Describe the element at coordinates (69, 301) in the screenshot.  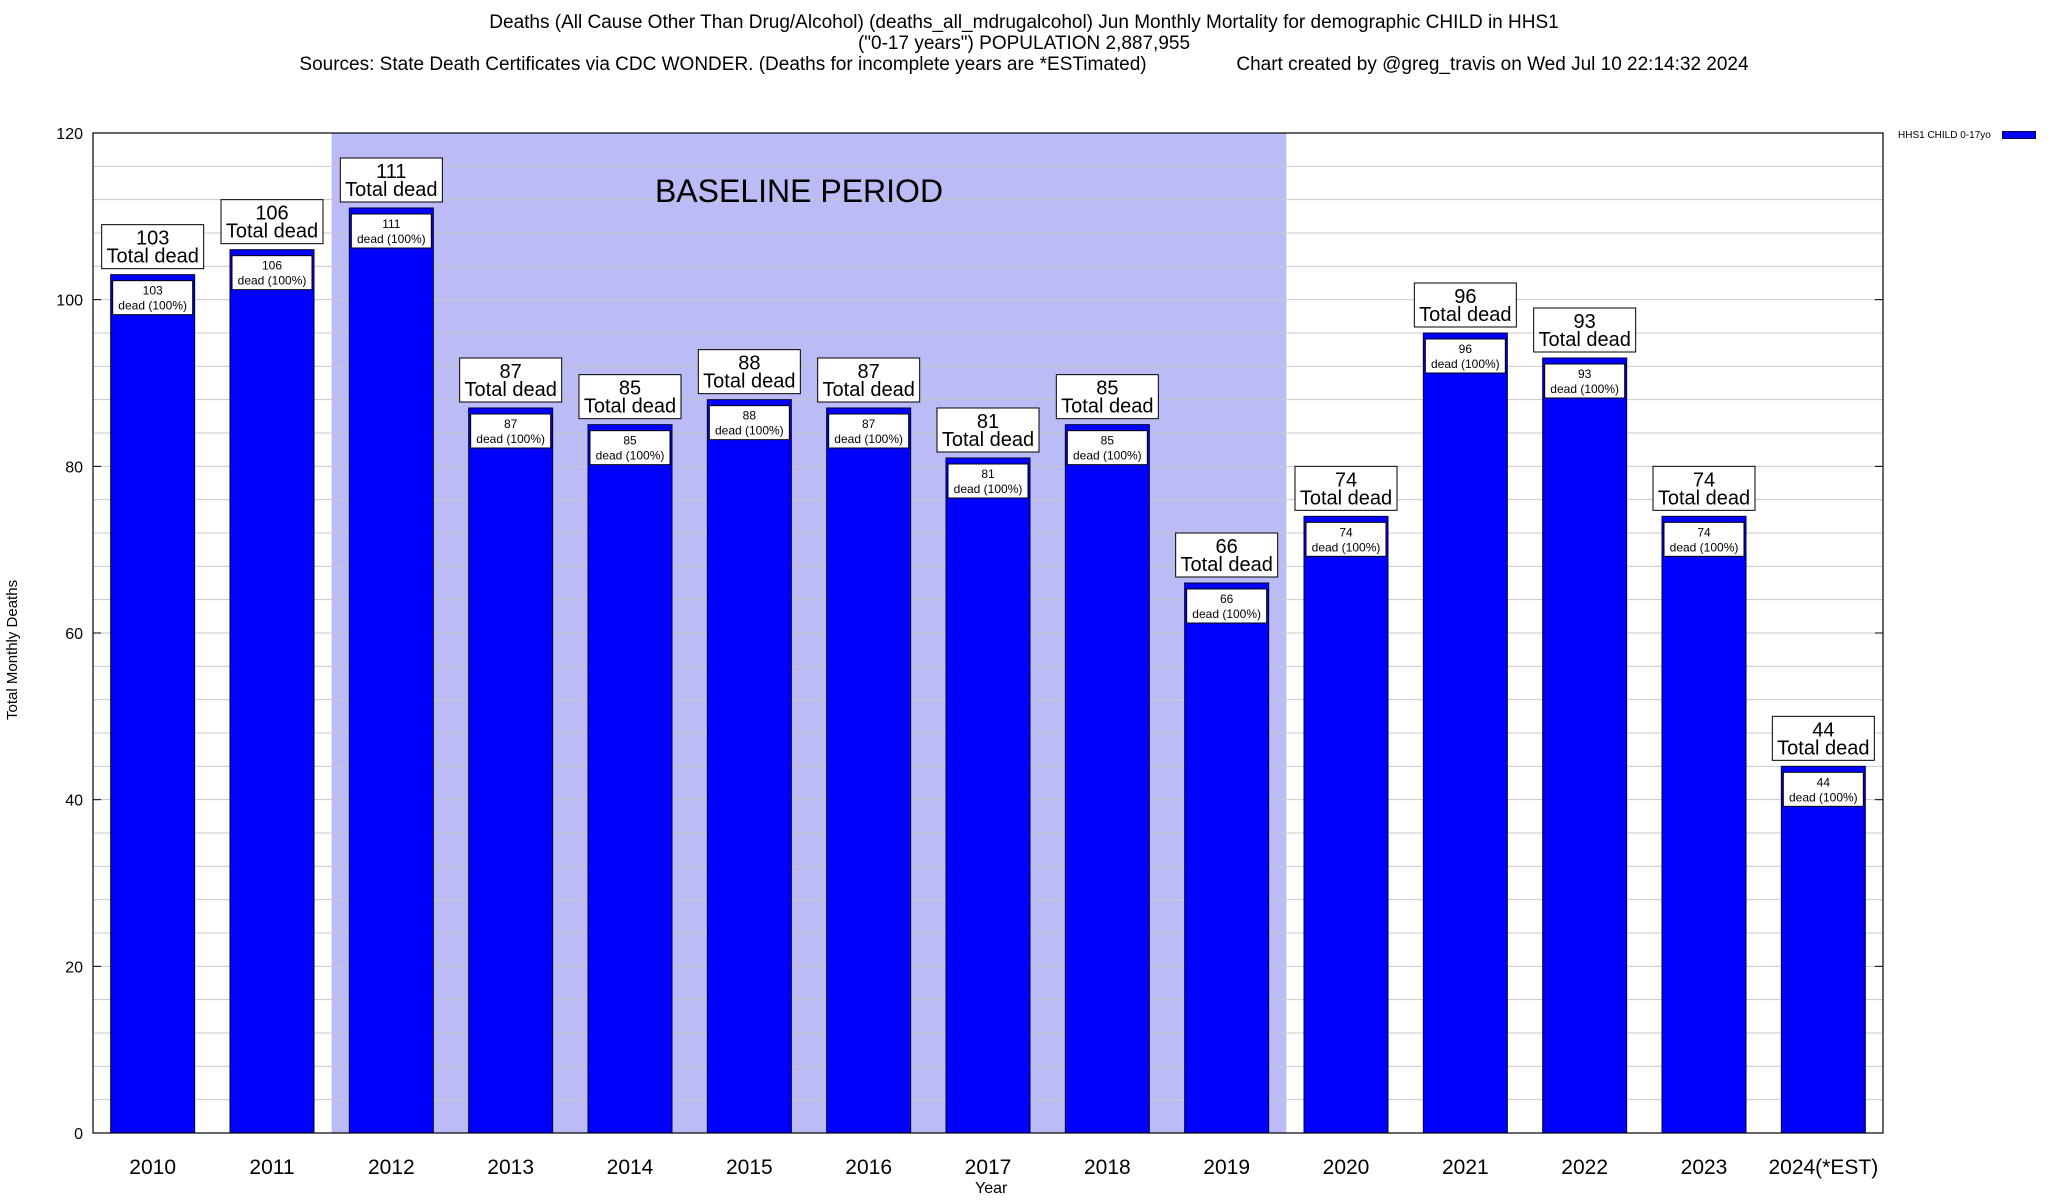
I see `y-tick-label: 100` at that location.